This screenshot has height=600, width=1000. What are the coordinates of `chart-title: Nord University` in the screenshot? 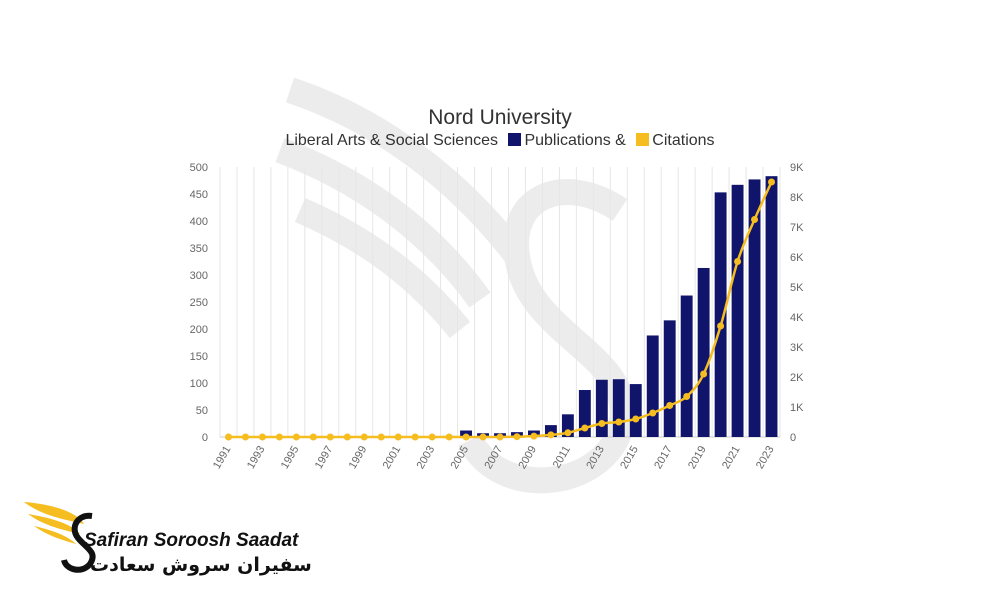 It's located at (500, 117).